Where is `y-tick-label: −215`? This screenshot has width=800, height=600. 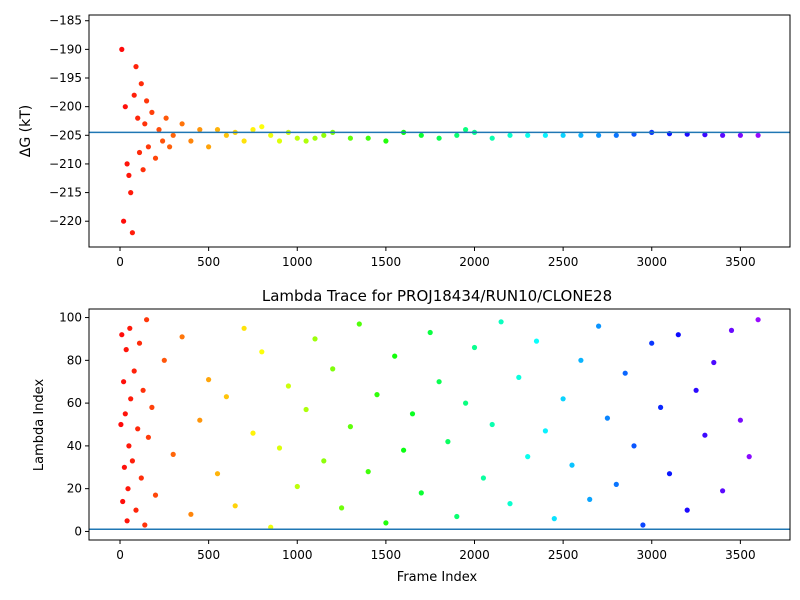
y-tick-label: −215 is located at coordinates (65, 193).